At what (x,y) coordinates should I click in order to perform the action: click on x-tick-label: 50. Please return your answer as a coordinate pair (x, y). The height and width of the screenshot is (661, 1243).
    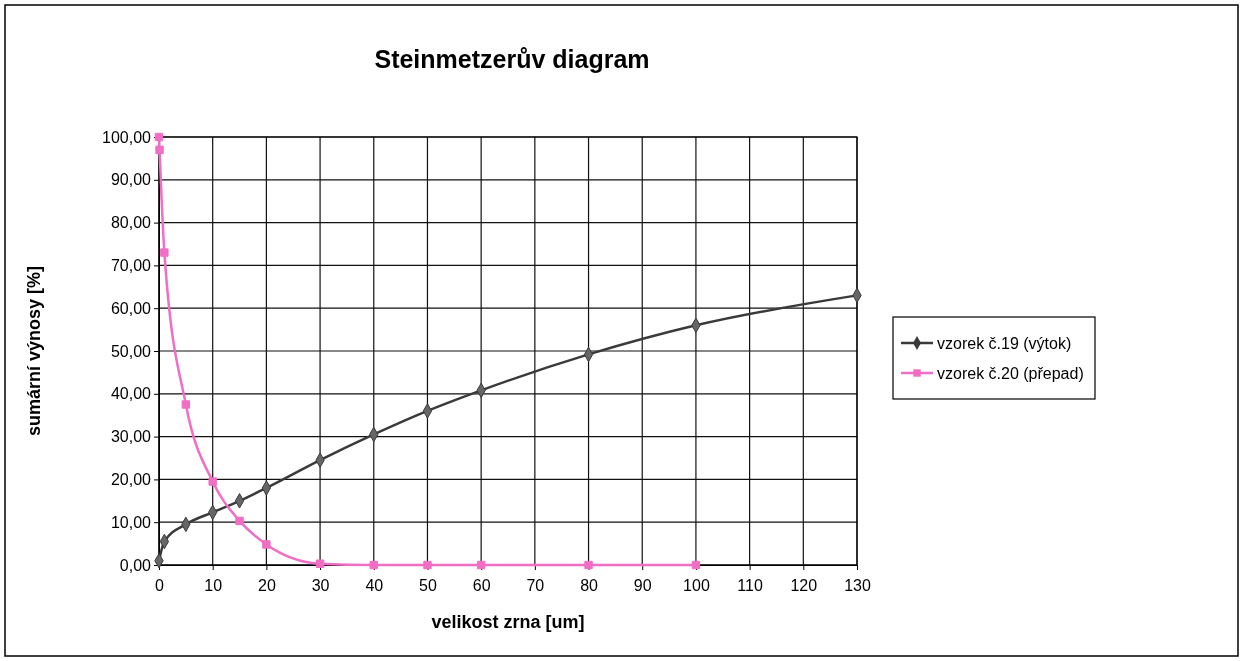
    Looking at the image, I should click on (428, 585).